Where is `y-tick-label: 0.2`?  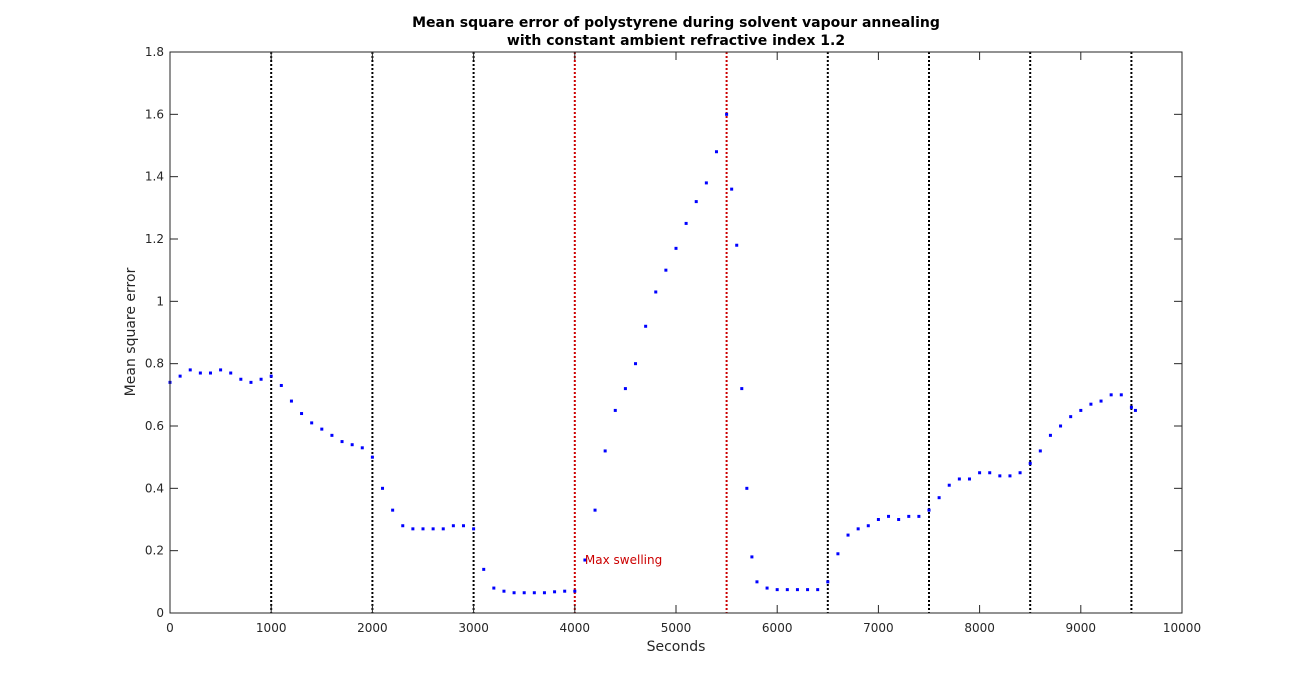
y-tick-label: 0.2 is located at coordinates (154, 551).